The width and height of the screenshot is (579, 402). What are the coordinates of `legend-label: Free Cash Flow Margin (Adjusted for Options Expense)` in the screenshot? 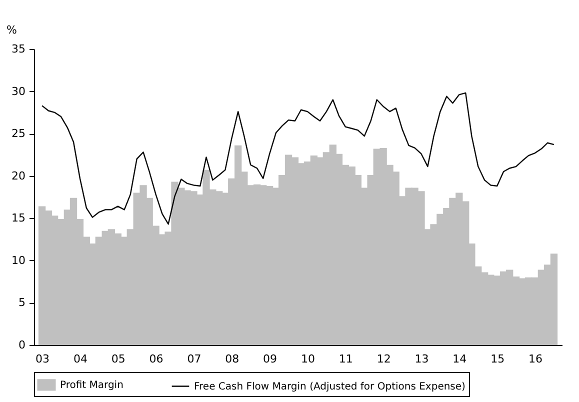 It's located at (330, 386).